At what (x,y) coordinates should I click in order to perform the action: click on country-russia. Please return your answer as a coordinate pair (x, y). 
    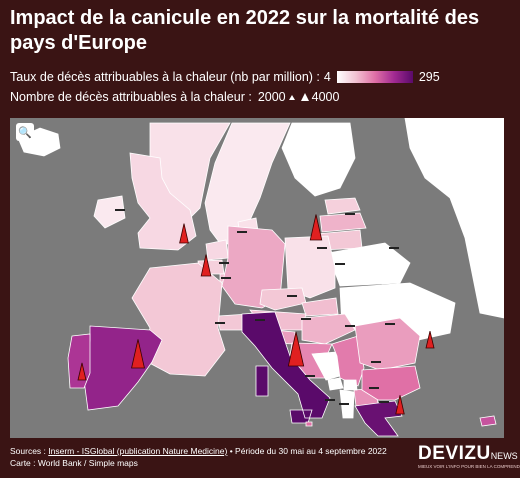
    Looking at the image, I should click on (454, 218).